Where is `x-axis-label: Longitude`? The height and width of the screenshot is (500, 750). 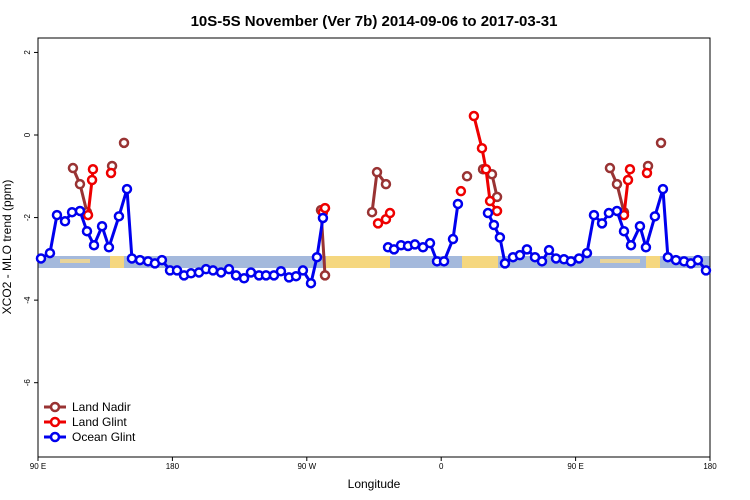
x-axis-label: Longitude is located at coordinates (374, 484).